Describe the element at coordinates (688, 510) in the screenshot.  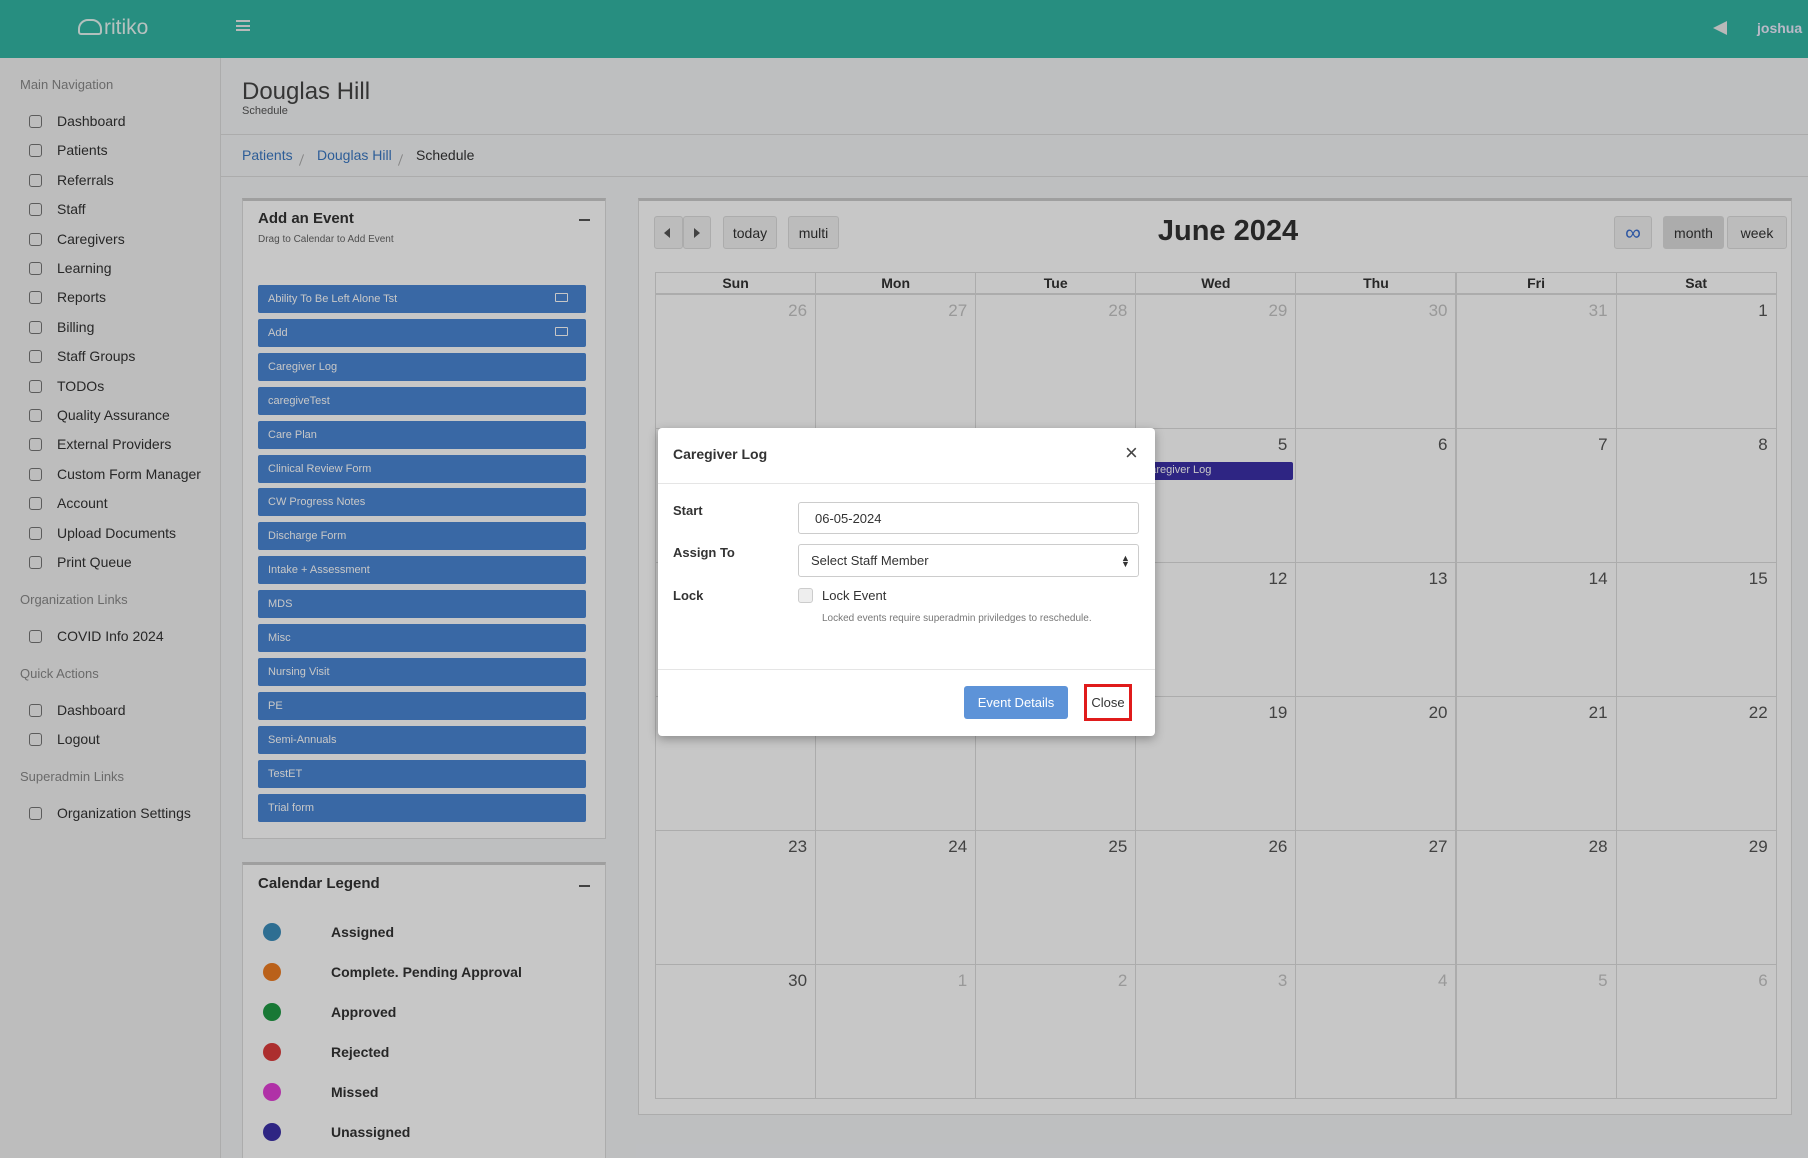
I see `field-label: Start` at that location.